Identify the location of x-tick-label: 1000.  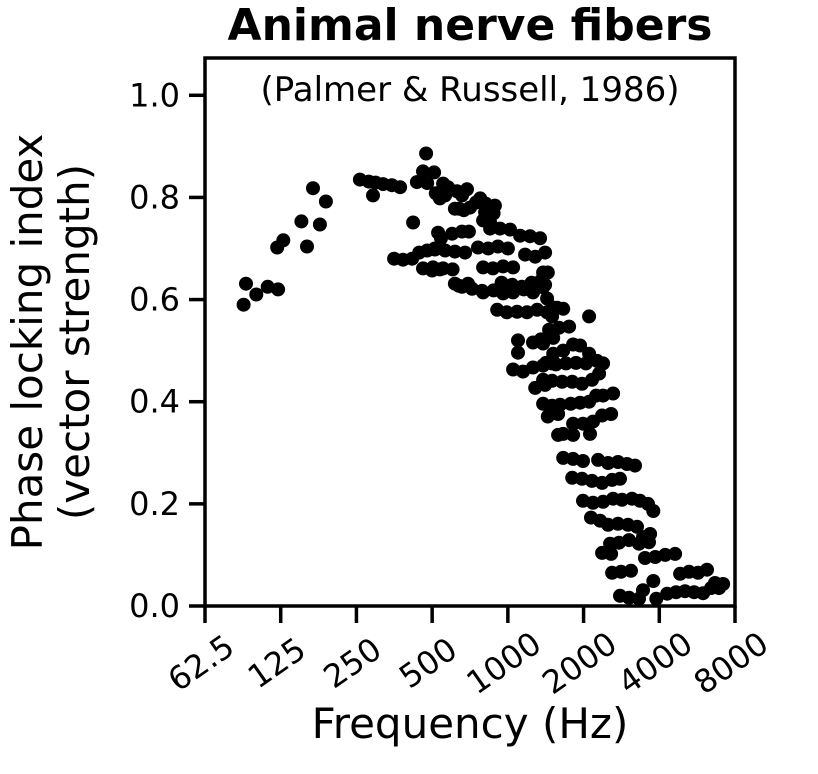
(504, 663).